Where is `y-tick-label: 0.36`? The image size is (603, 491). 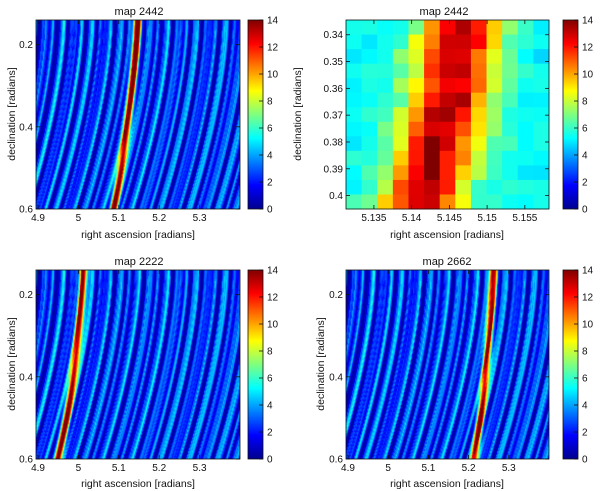
y-tick-label: 0.36 is located at coordinates (334, 89).